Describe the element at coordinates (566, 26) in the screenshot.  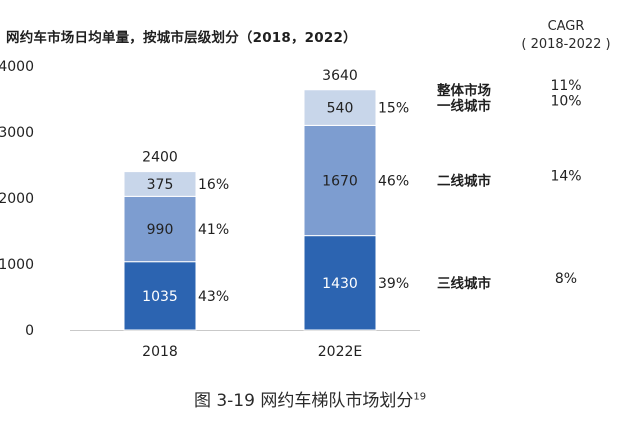
I see `cagr-header-label: CAGR` at that location.